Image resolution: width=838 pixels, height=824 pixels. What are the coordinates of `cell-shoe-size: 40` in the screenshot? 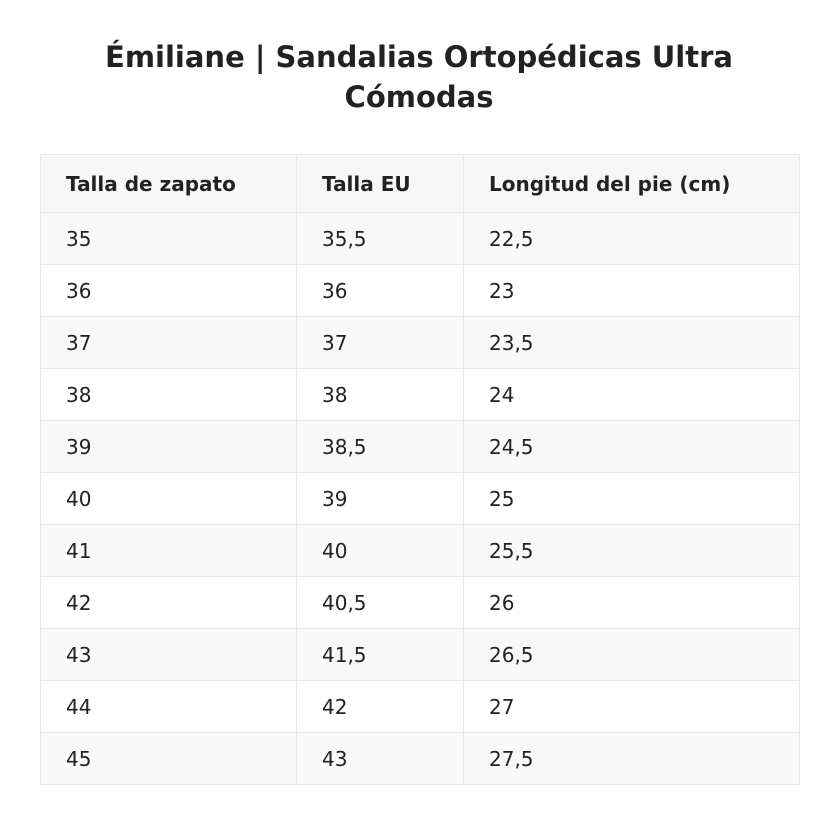 It's located at (168, 498).